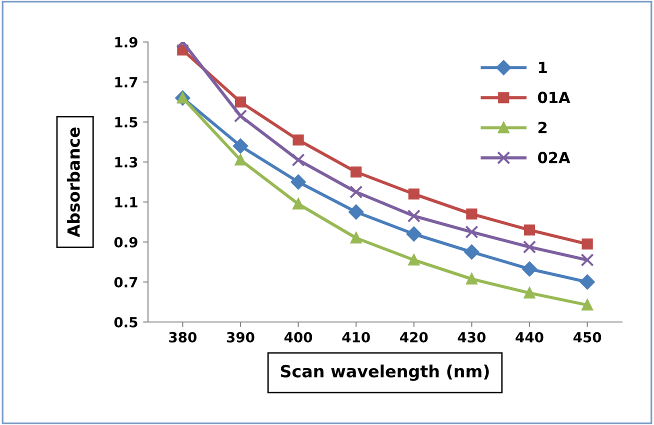  I want to click on x-tick-label: 390, so click(240, 337).